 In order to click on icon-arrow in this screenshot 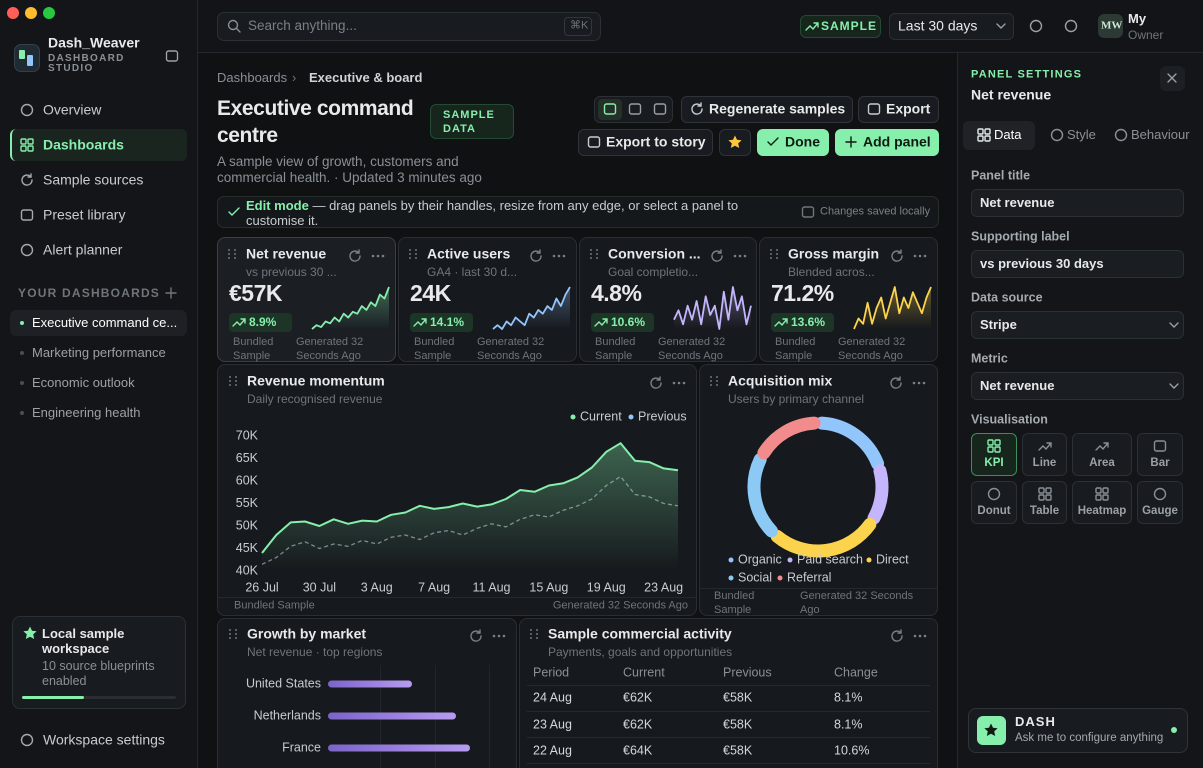, I will do `click(29, 175)`.